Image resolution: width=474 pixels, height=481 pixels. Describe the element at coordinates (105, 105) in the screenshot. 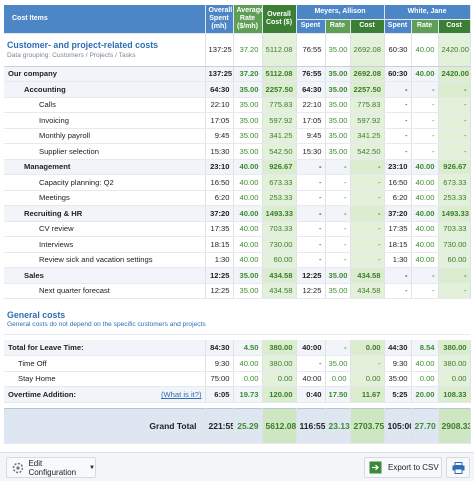

I see `task-name: Calls` at that location.